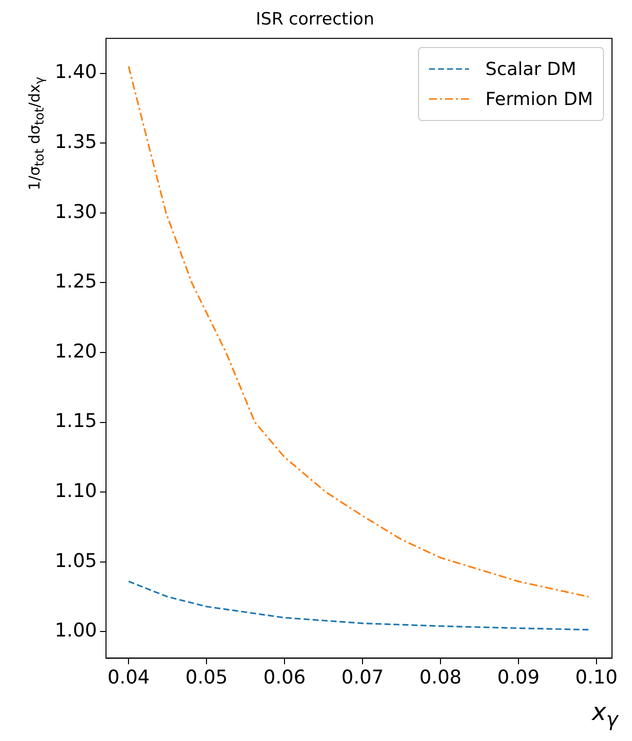 The width and height of the screenshot is (632, 741). What do you see at coordinates (75, 351) in the screenshot?
I see `y-tick-label: 1.20` at bounding box center [75, 351].